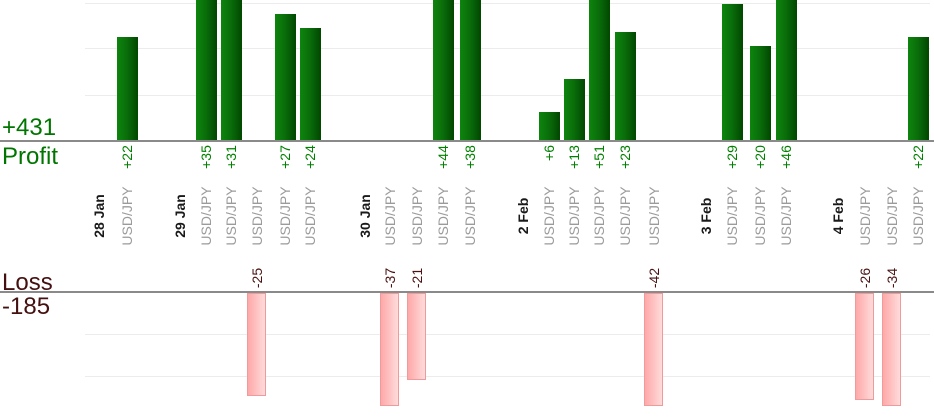 The width and height of the screenshot is (934, 420). Describe the element at coordinates (523, 216) in the screenshot. I see `date-label: 2 Feb` at that location.